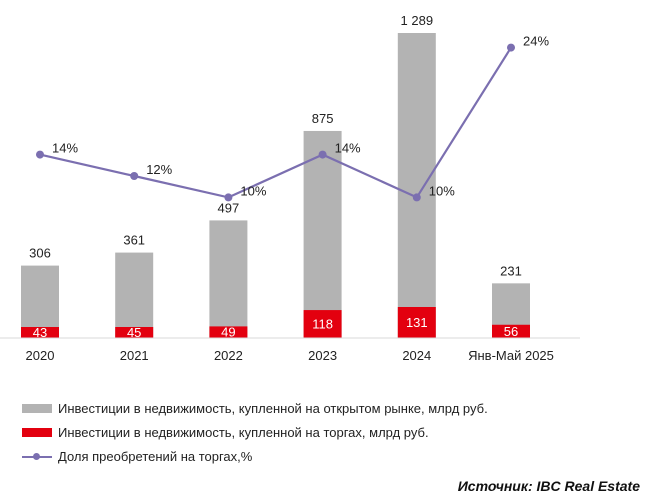 The width and height of the screenshot is (650, 502). What do you see at coordinates (416, 355) in the screenshot?
I see `x-tick-label-4: 2024` at bounding box center [416, 355].